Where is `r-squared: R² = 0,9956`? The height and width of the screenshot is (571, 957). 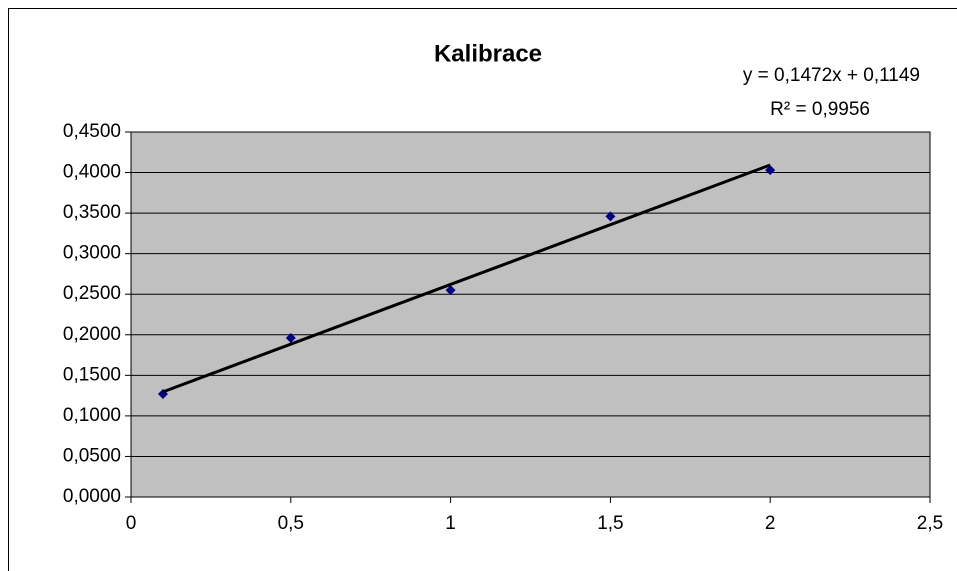
r-squared: R² = 0,9956 is located at coordinates (820, 109).